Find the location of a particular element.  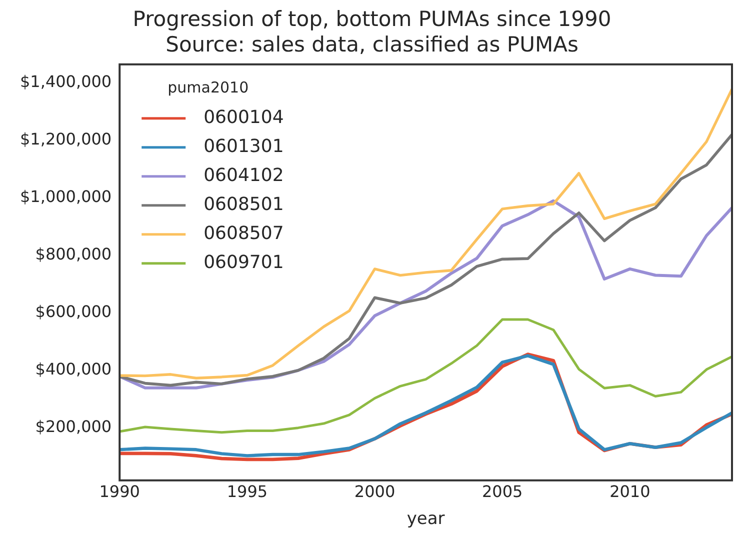

y-tick-label: $200,000 is located at coordinates (73, 426).